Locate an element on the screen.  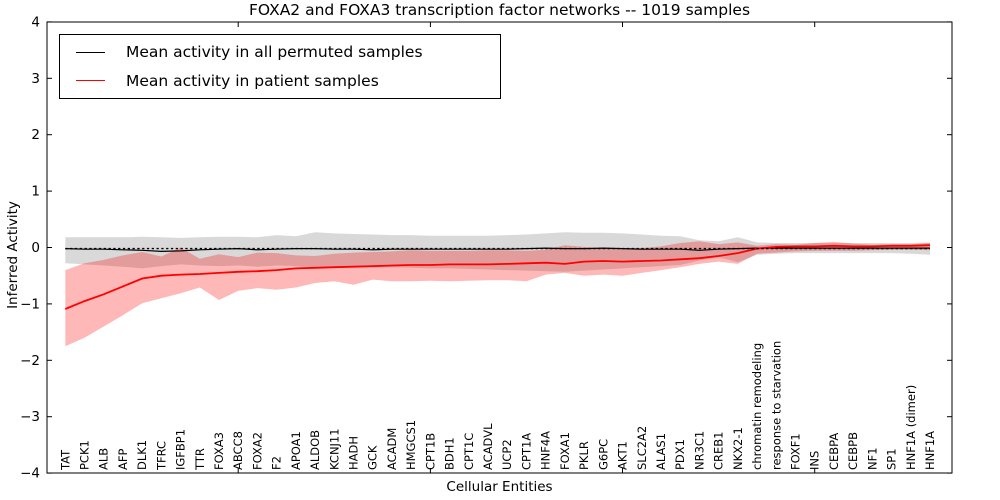
x-category-label: AKT1 is located at coordinates (623, 455).